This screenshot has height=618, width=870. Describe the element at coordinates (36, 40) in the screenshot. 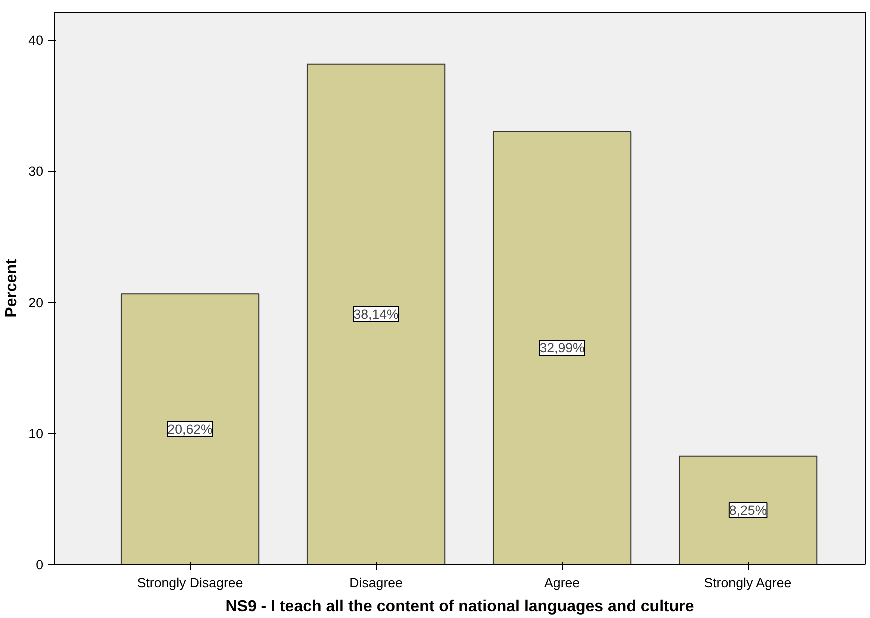

I see `y-tick-label: 40` at that location.